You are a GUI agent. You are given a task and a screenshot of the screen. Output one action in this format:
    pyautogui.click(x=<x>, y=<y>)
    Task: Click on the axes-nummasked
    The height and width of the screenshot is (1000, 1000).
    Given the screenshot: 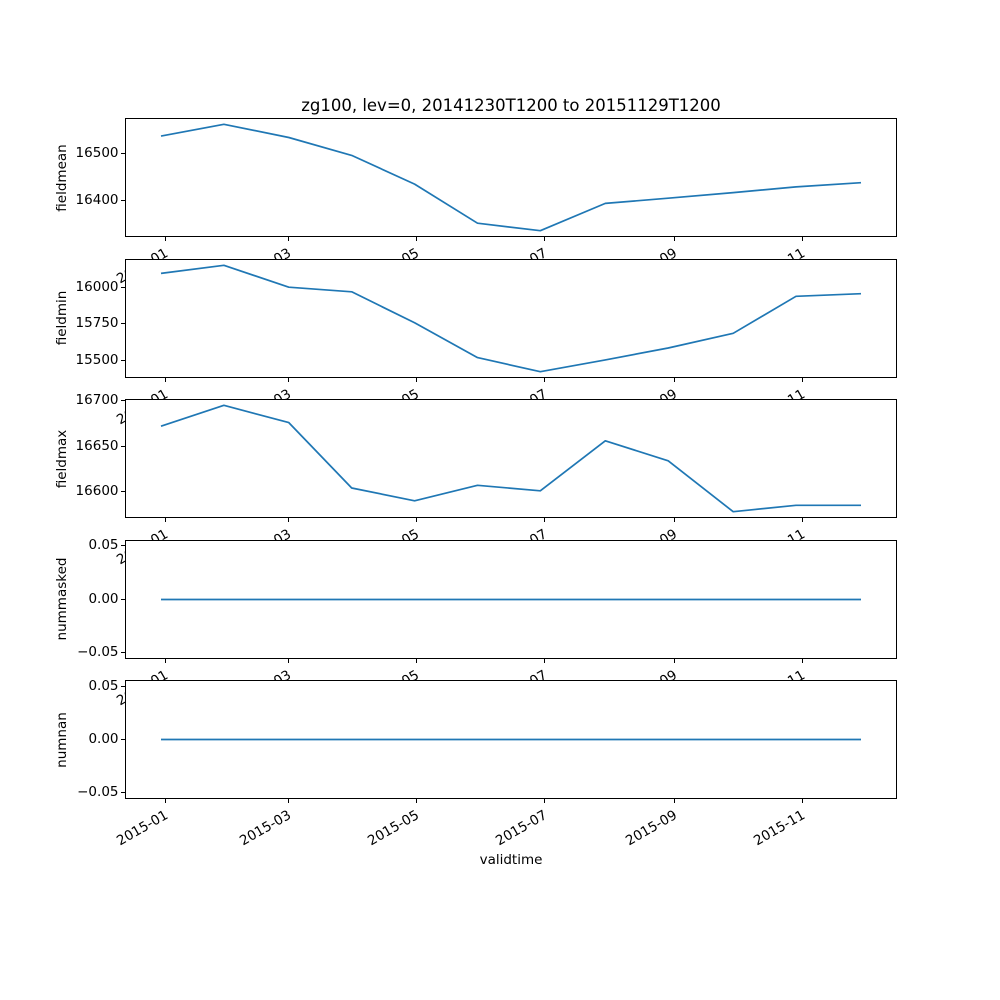 What is the action you would take?
    pyautogui.click(x=511, y=599)
    